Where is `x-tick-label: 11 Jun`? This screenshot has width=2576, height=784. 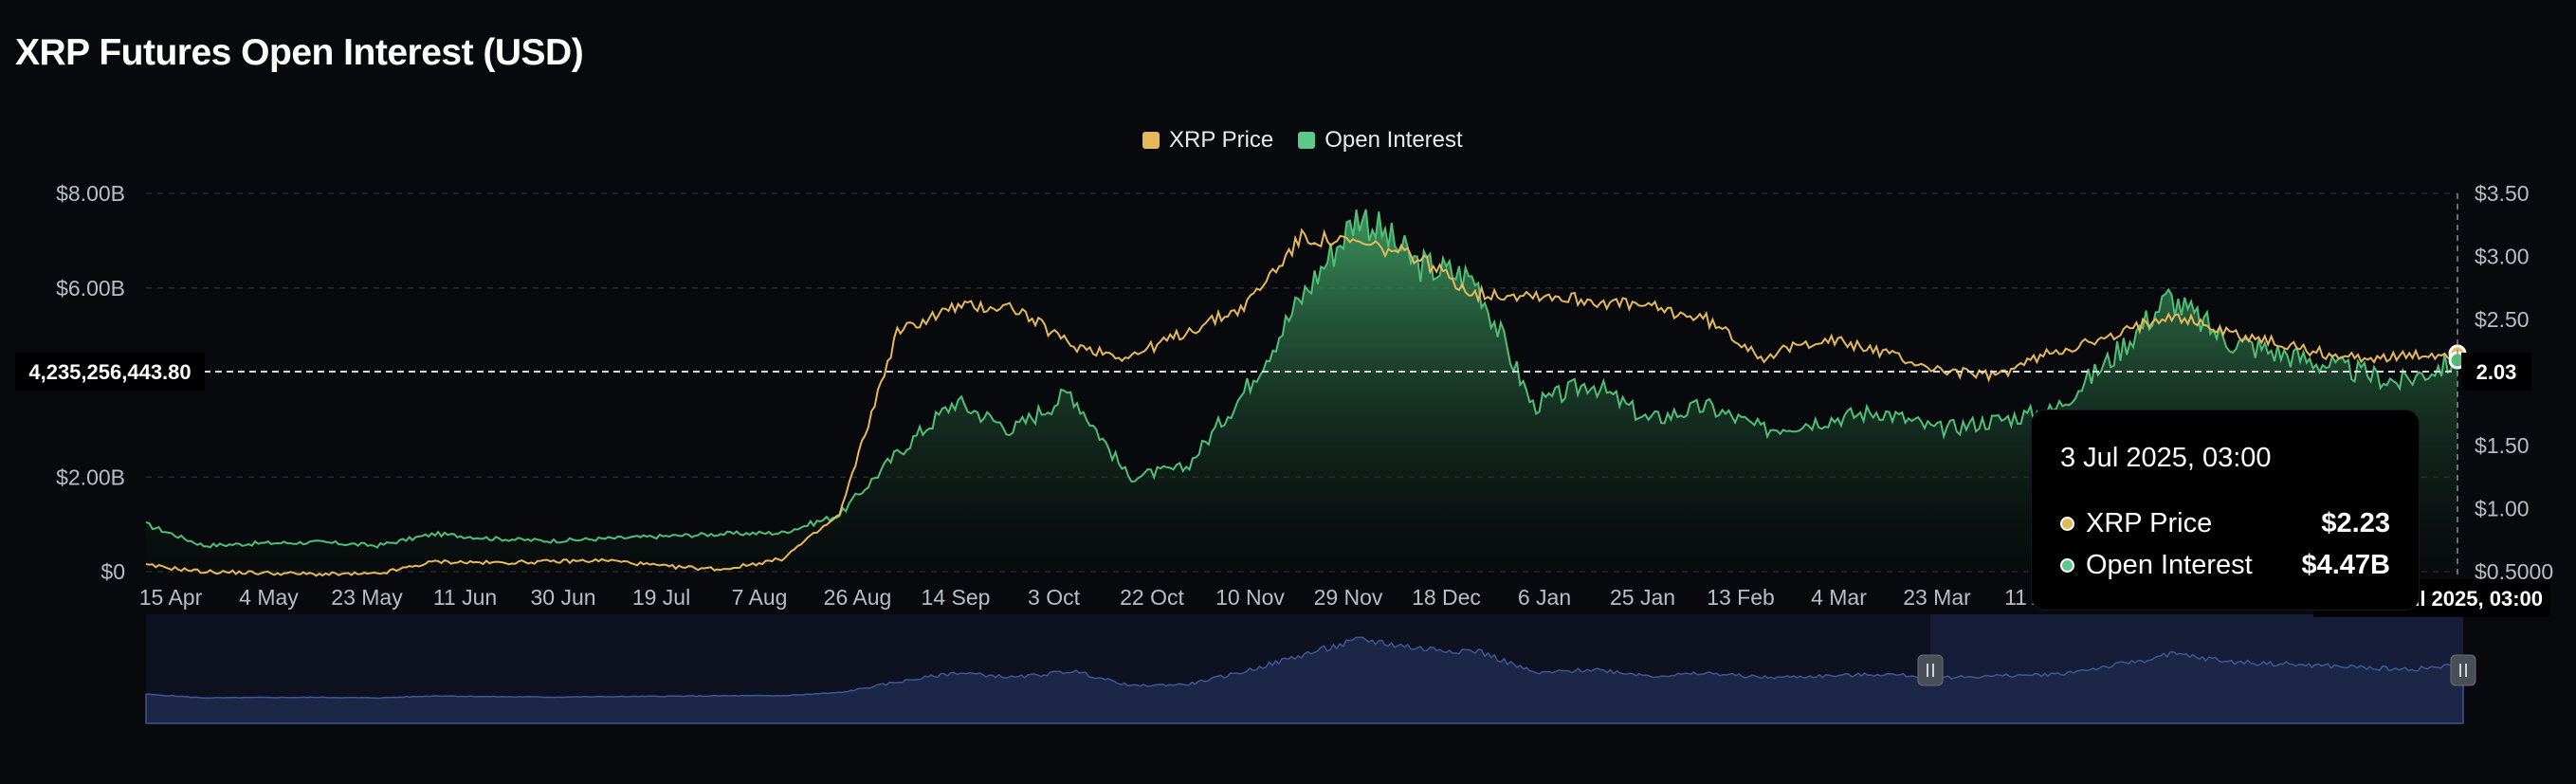 x-tick-label: 11 Jun is located at coordinates (465, 597).